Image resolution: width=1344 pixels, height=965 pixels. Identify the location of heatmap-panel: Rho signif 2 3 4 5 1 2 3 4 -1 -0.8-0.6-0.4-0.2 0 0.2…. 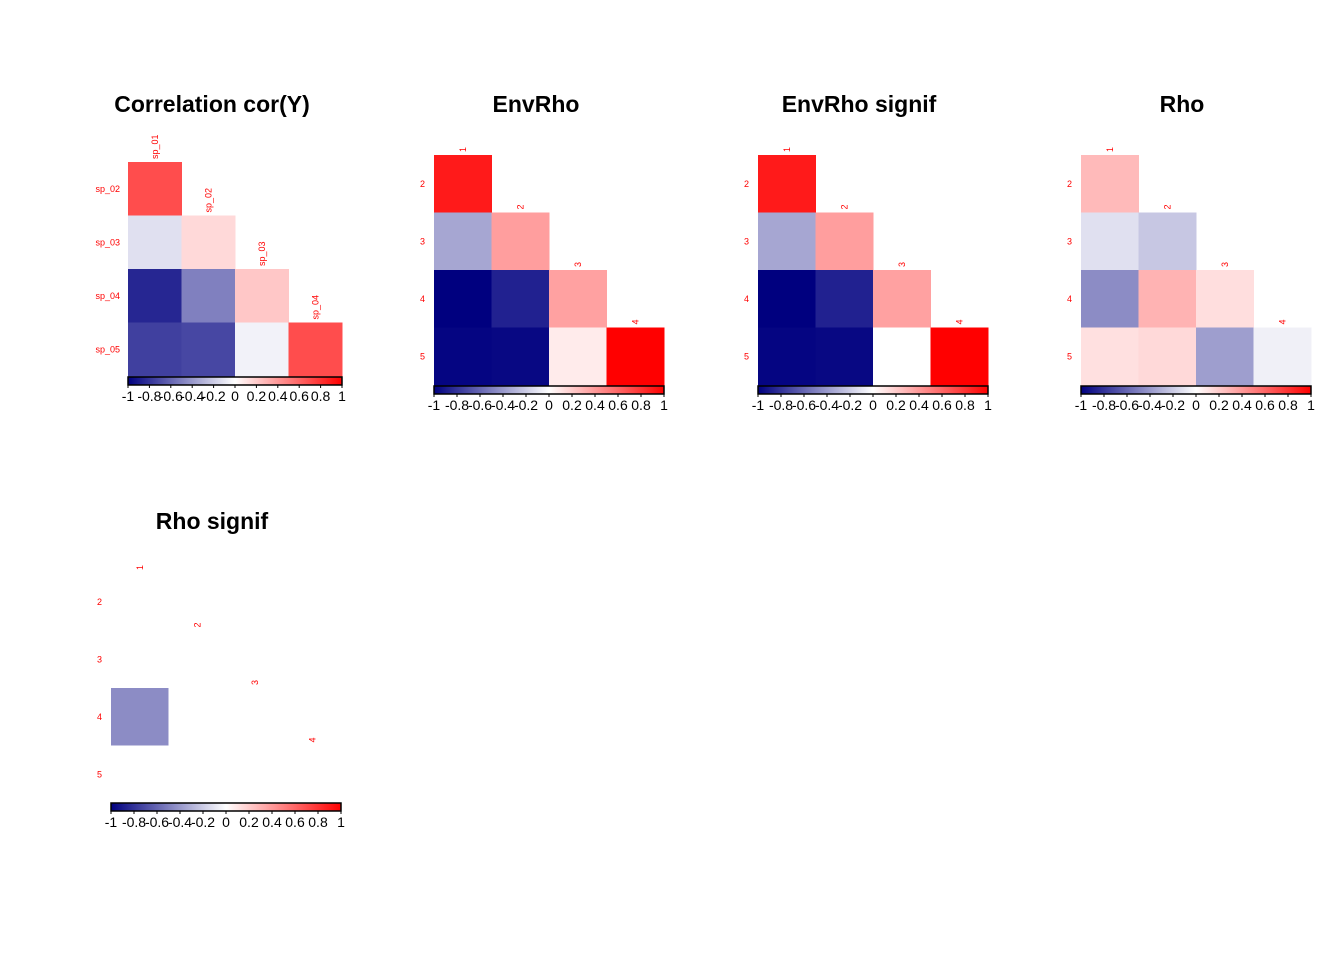
(221, 669).